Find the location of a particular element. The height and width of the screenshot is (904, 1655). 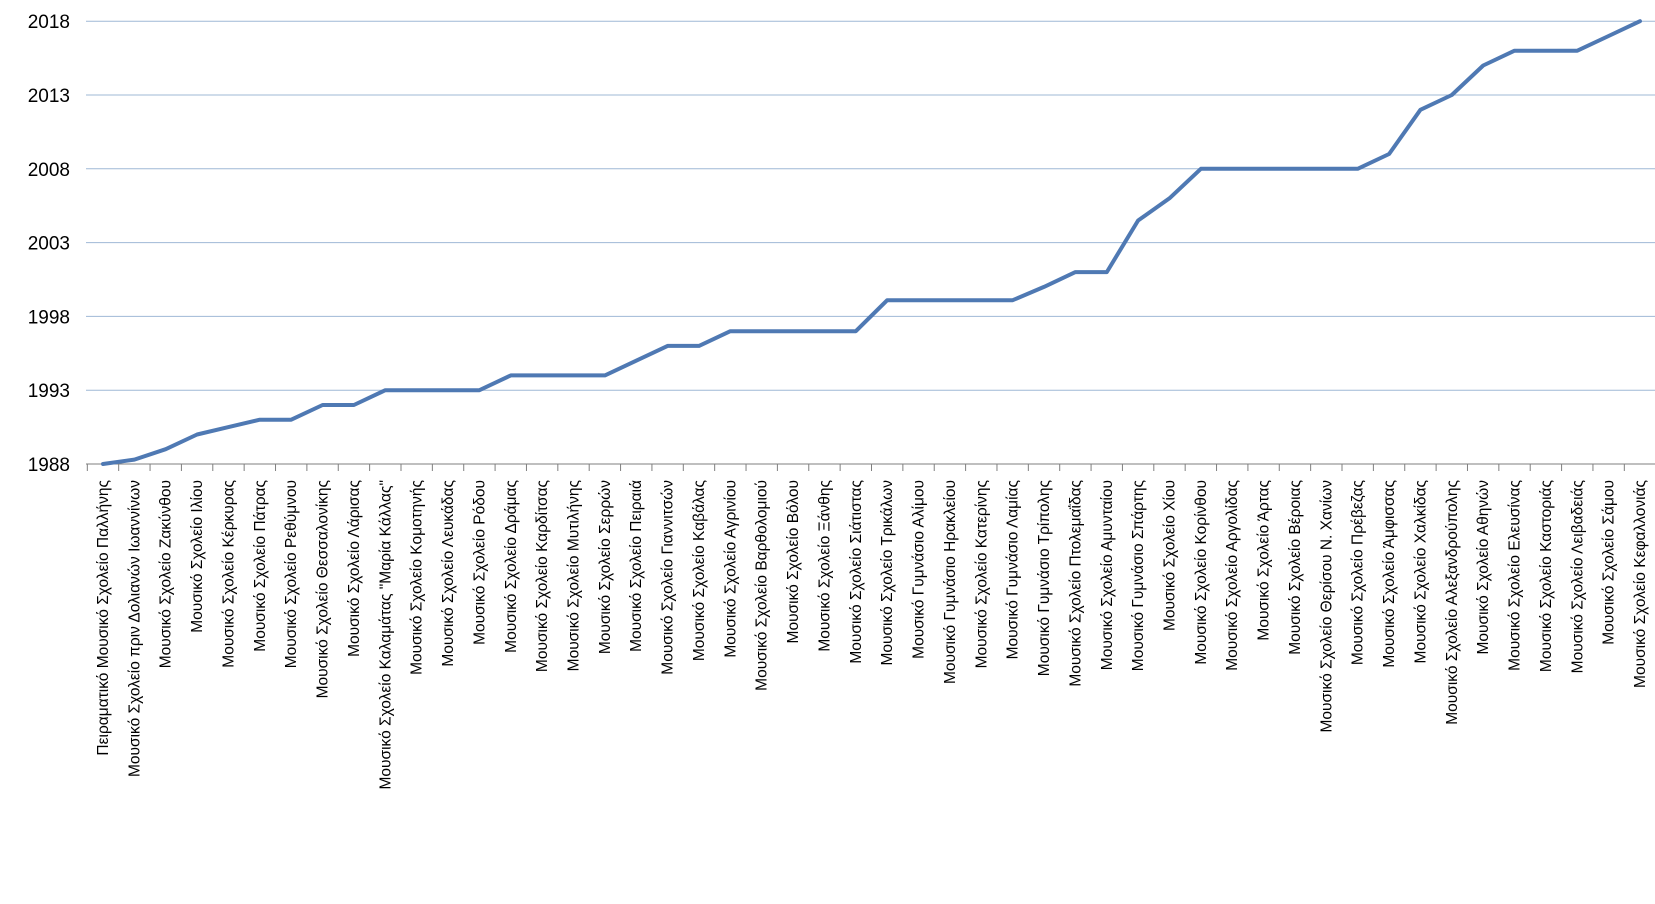

x-tick-label: Πειραματικό Μουσικό Σχολείο Παλλήνης is located at coordinates (103, 618).